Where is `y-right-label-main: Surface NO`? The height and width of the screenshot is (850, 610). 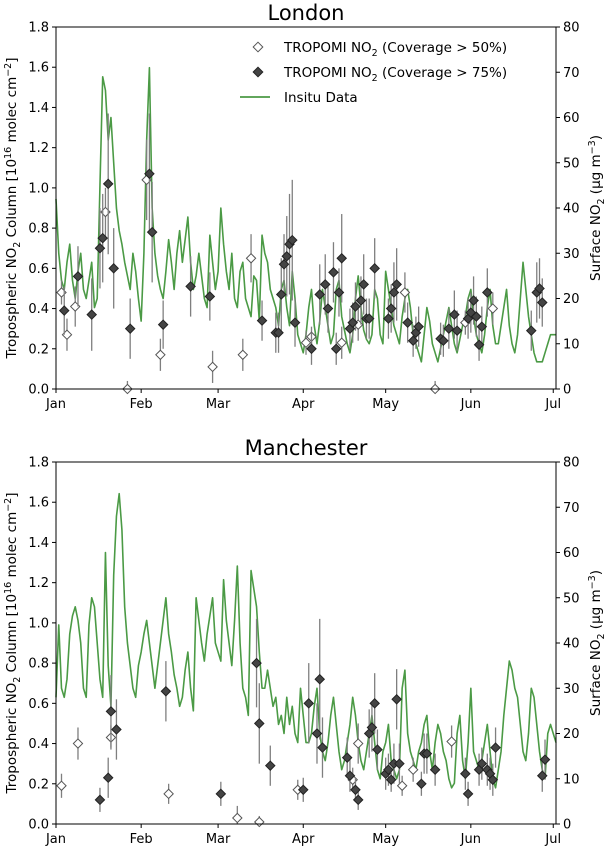 y-right-label-main: Surface NO is located at coordinates (596, 678).